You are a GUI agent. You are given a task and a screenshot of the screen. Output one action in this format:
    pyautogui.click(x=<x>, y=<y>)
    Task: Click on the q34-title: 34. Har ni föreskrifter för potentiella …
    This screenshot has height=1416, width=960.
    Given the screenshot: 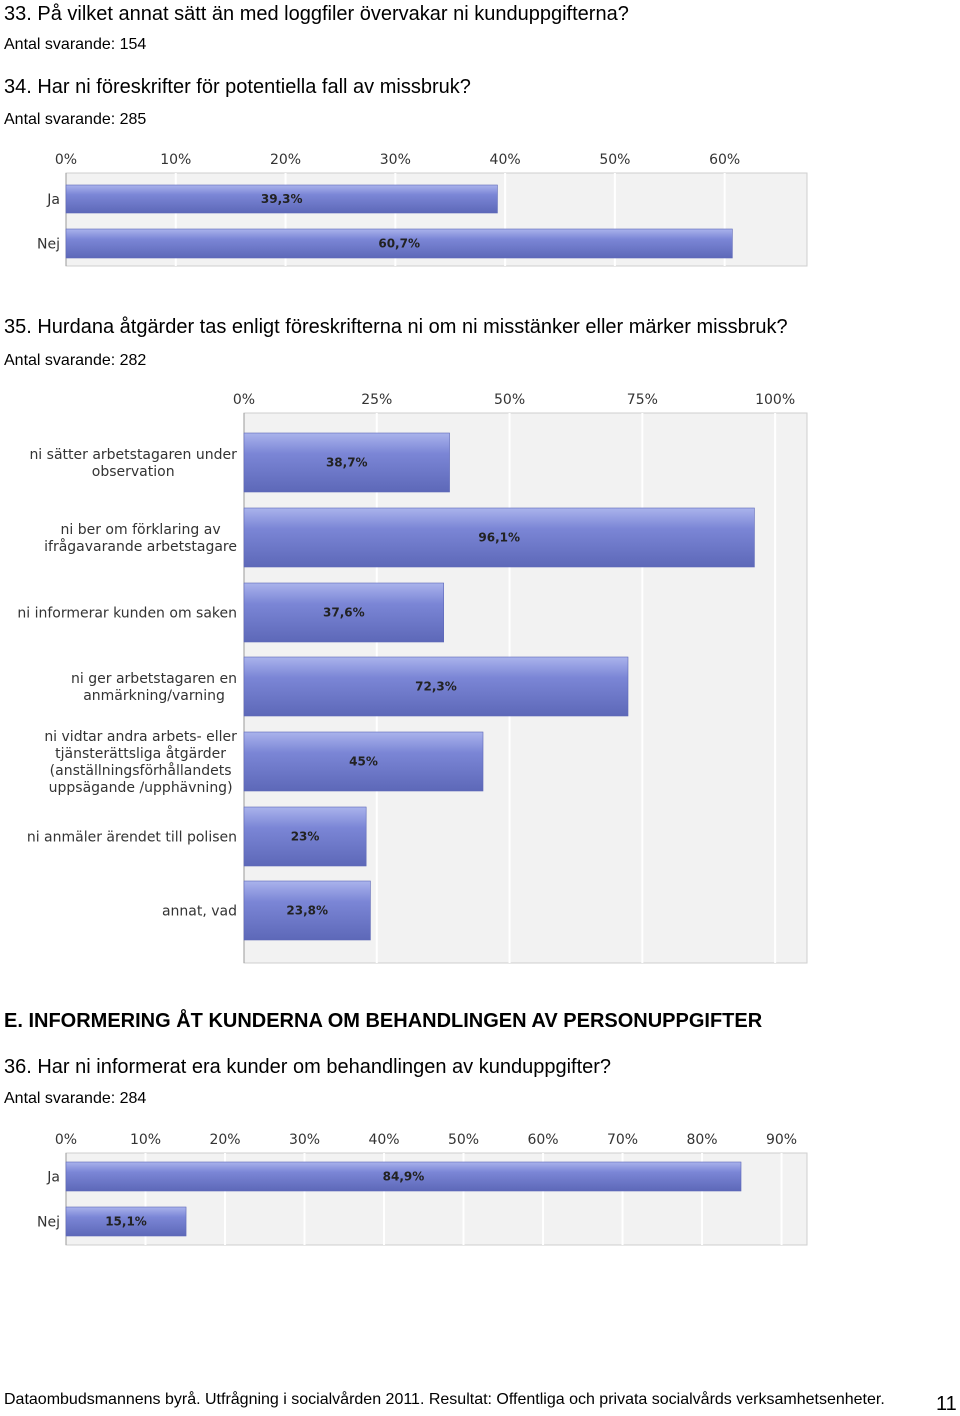 What is the action you would take?
    pyautogui.click(x=237, y=87)
    